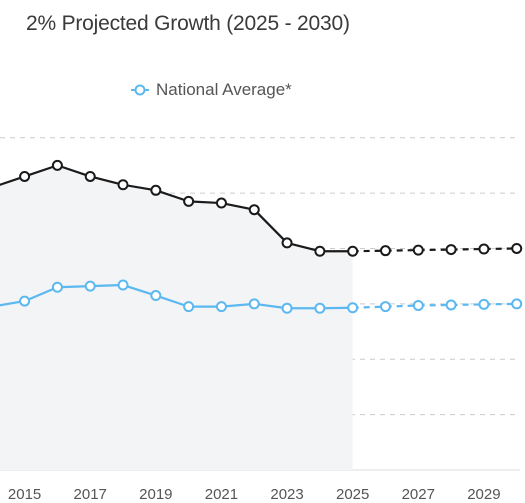 This screenshot has height=503, width=525. I want to click on x-tick-label: 2027, so click(418, 494).